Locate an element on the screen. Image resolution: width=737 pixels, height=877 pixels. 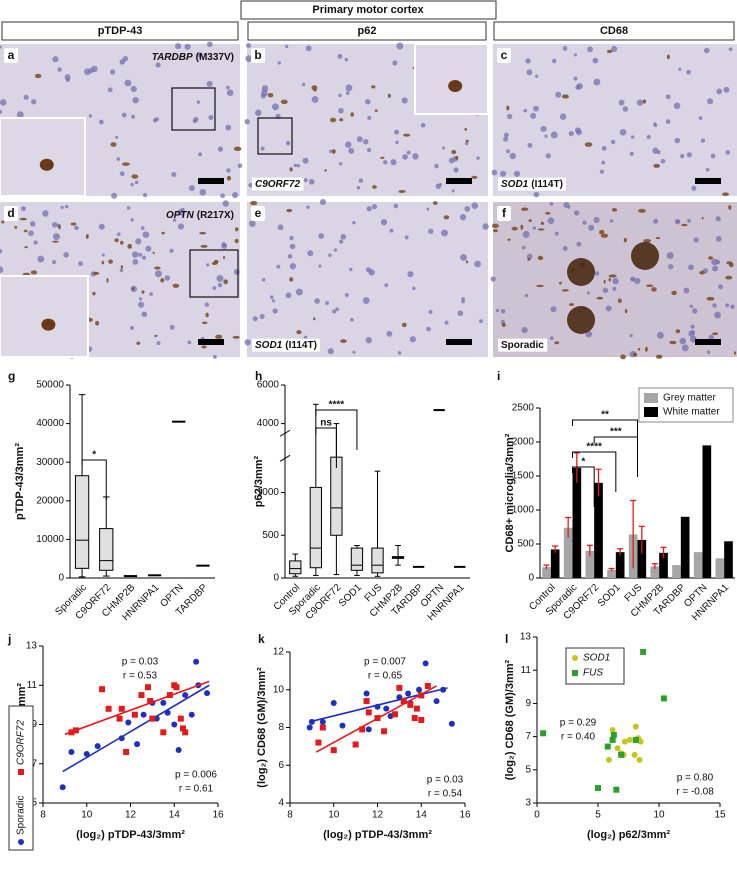
y-tick-label: 5 is located at coordinates (528, 769).